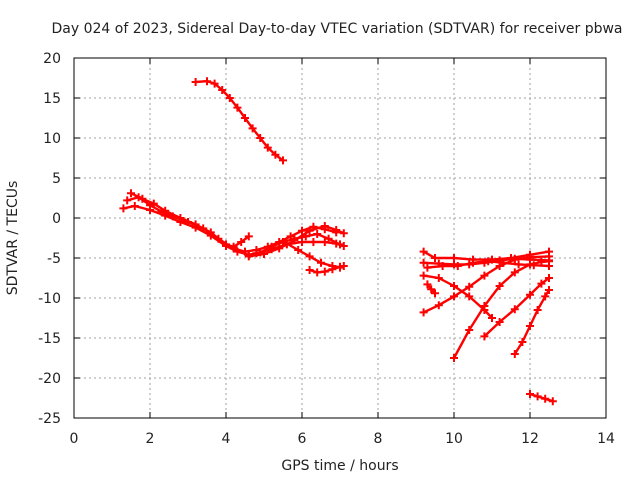 This screenshot has width=640, height=480. What do you see at coordinates (339, 466) in the screenshot?
I see `x-axis-label: GPS time / hours` at bounding box center [339, 466].